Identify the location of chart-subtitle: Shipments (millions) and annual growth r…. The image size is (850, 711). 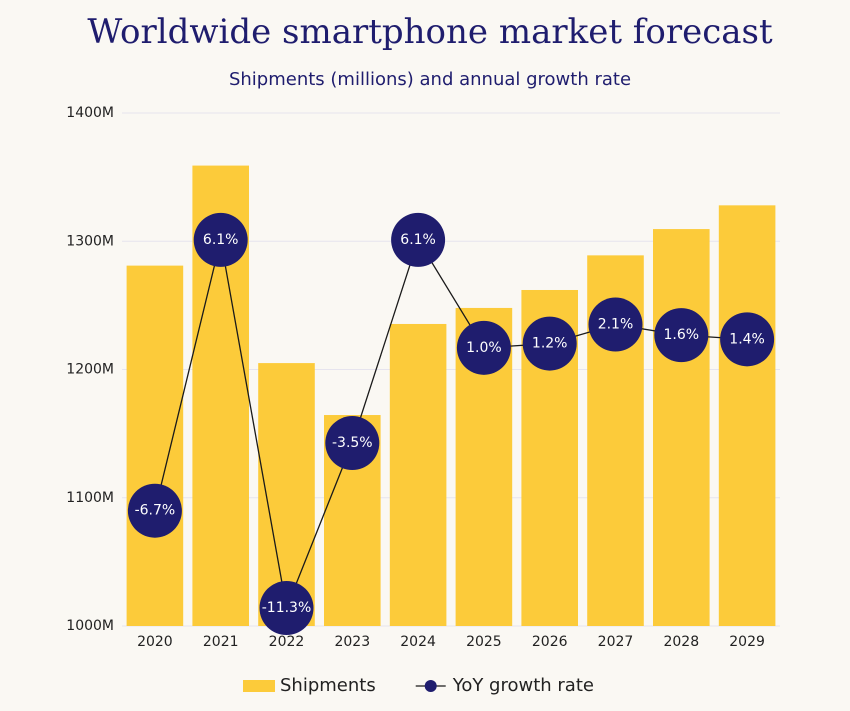
(430, 79).